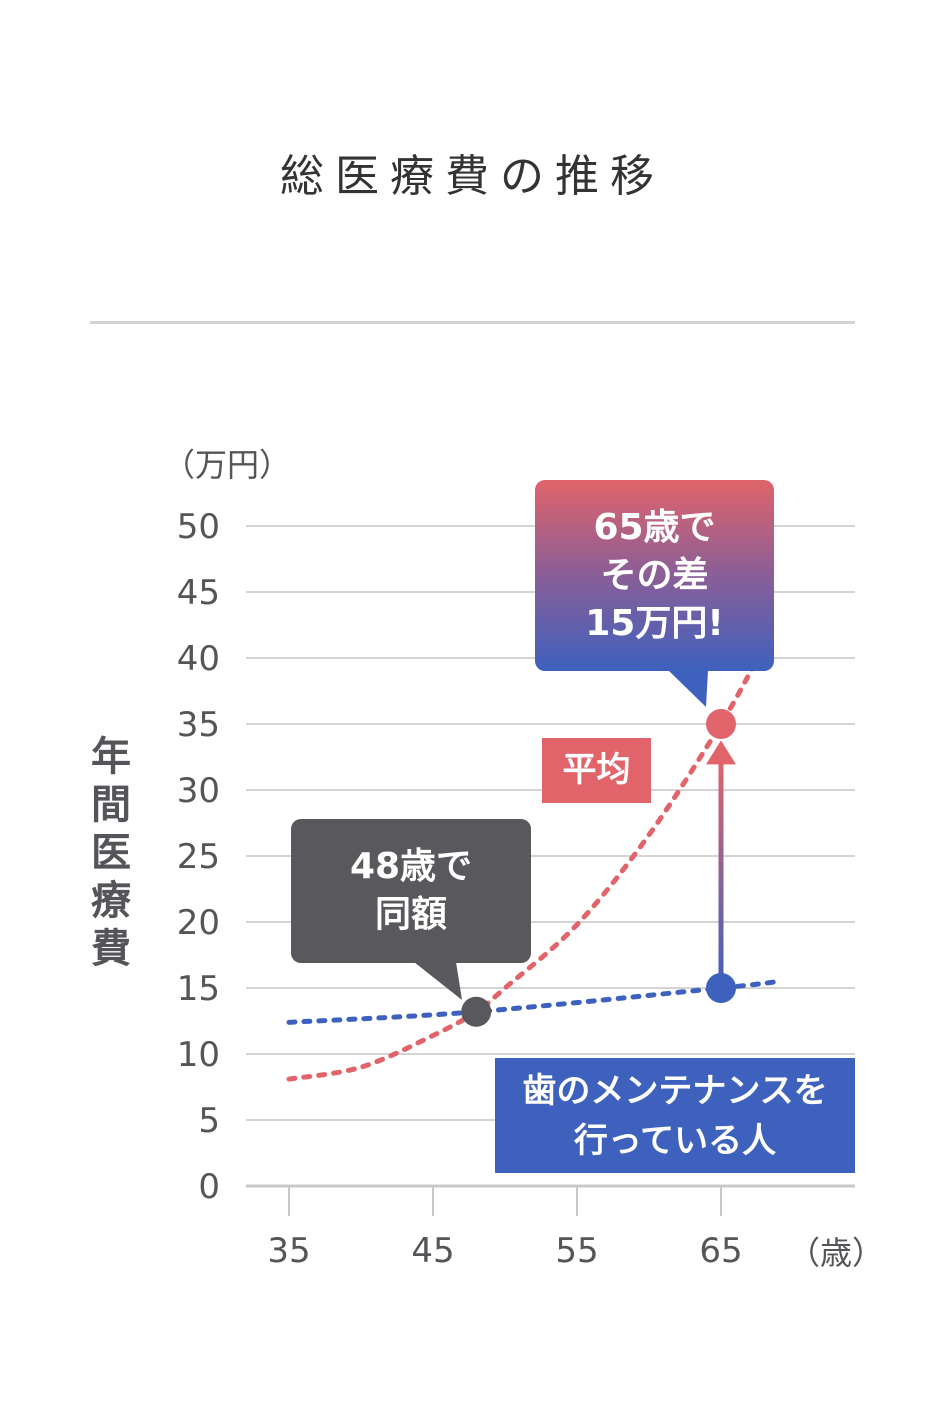  What do you see at coordinates (111, 805) in the screenshot?
I see `y-axis-label-char: 間` at bounding box center [111, 805].